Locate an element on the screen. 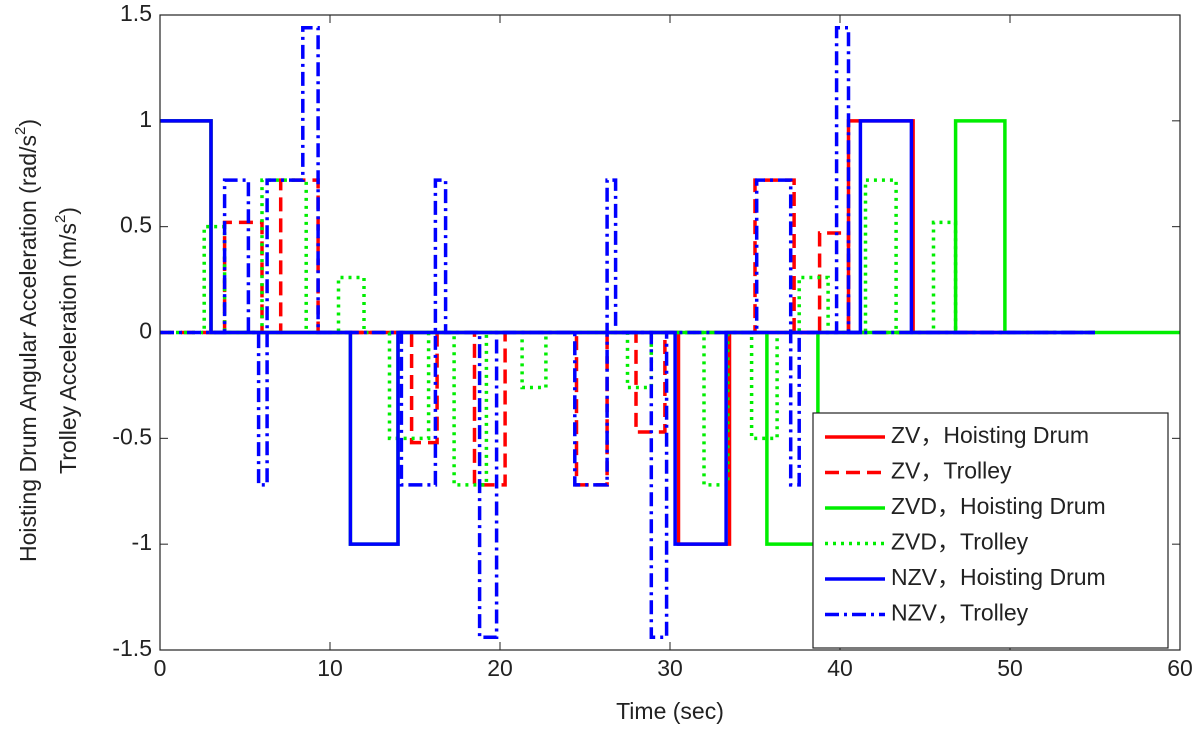 This screenshot has width=1200, height=738. y-tick-label: -1 is located at coordinates (142, 542).